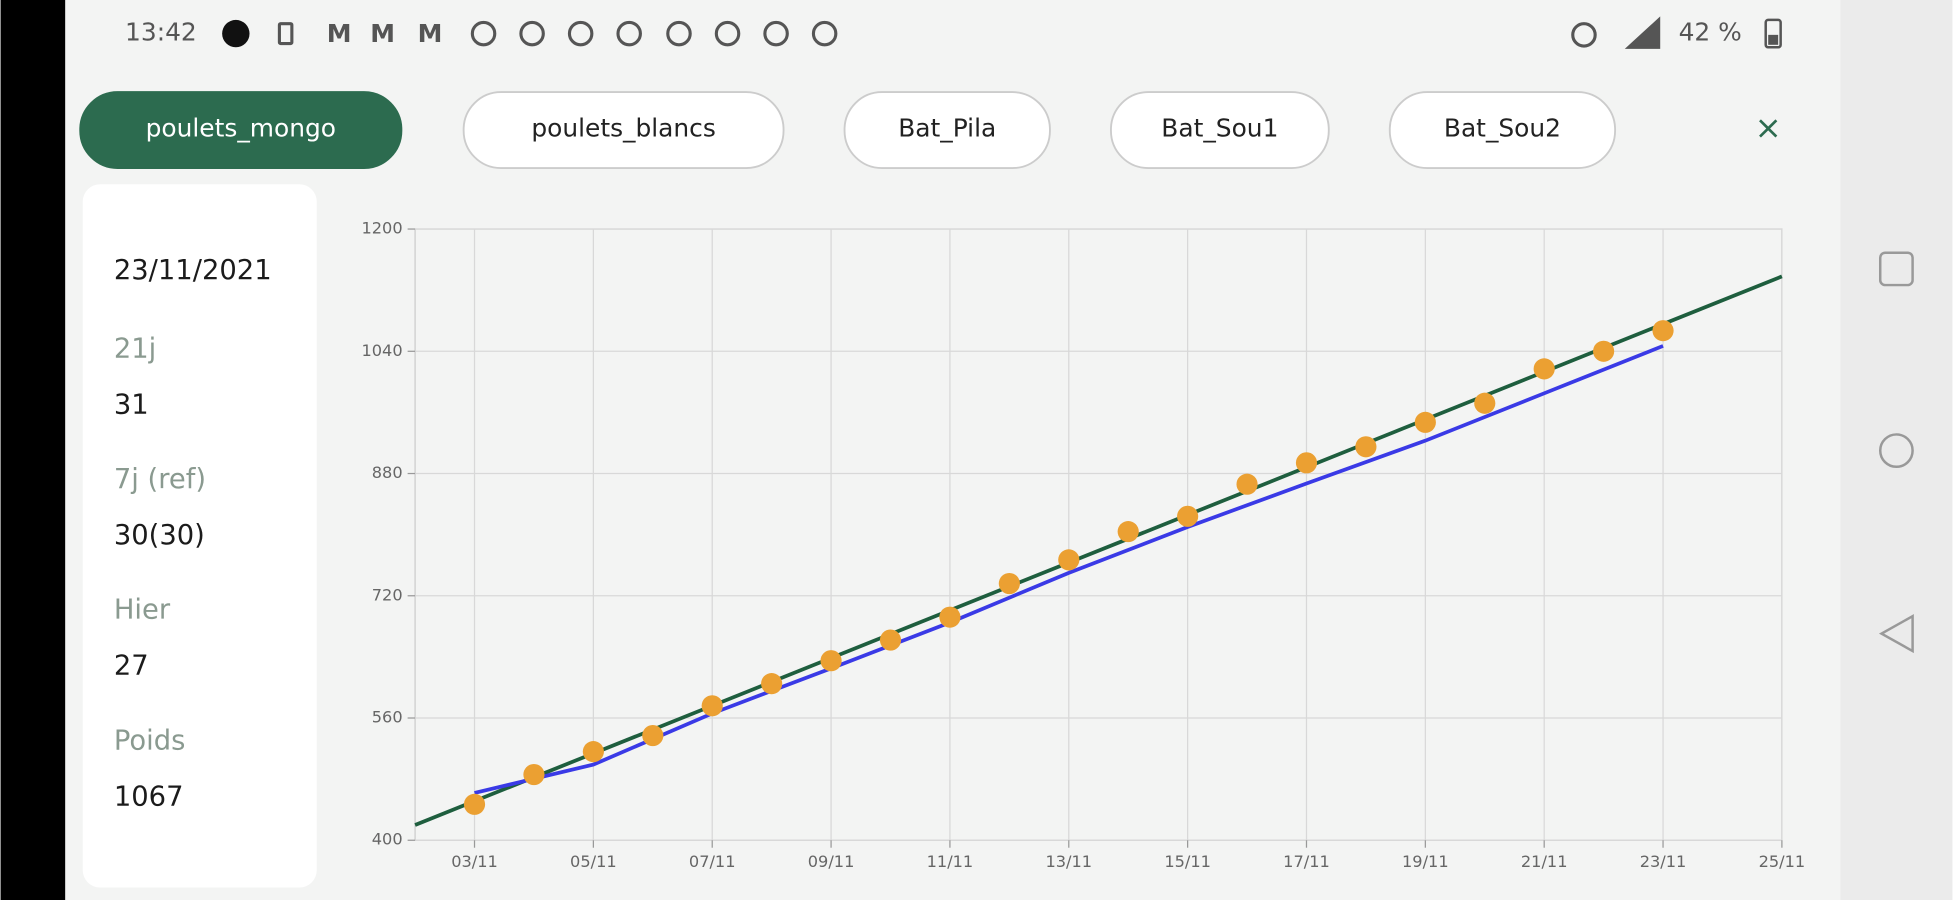 The height and width of the screenshot is (904, 1953). Describe the element at coordinates (474, 861) in the screenshot. I see `x-tick-label: 03/11` at that location.